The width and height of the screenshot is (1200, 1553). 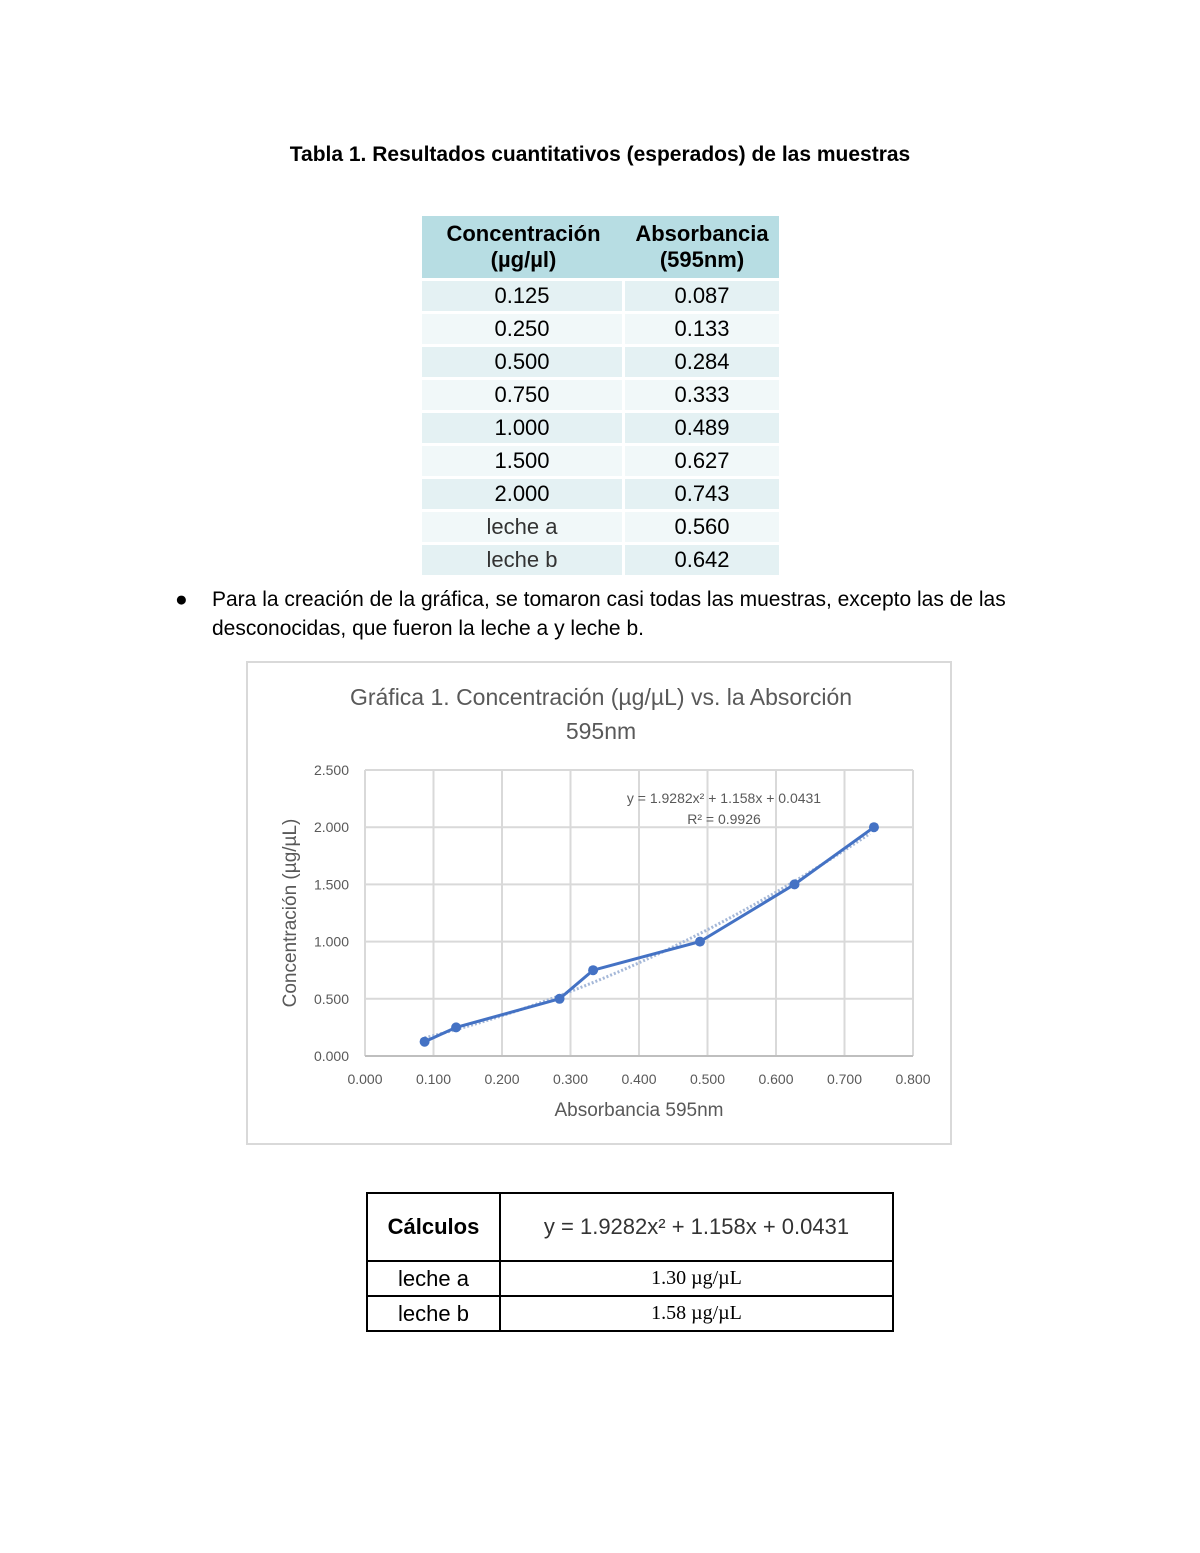 I want to click on trendline-equation: y = 1.9282x² + 1.158x + 0.0431, so click(x=724, y=798).